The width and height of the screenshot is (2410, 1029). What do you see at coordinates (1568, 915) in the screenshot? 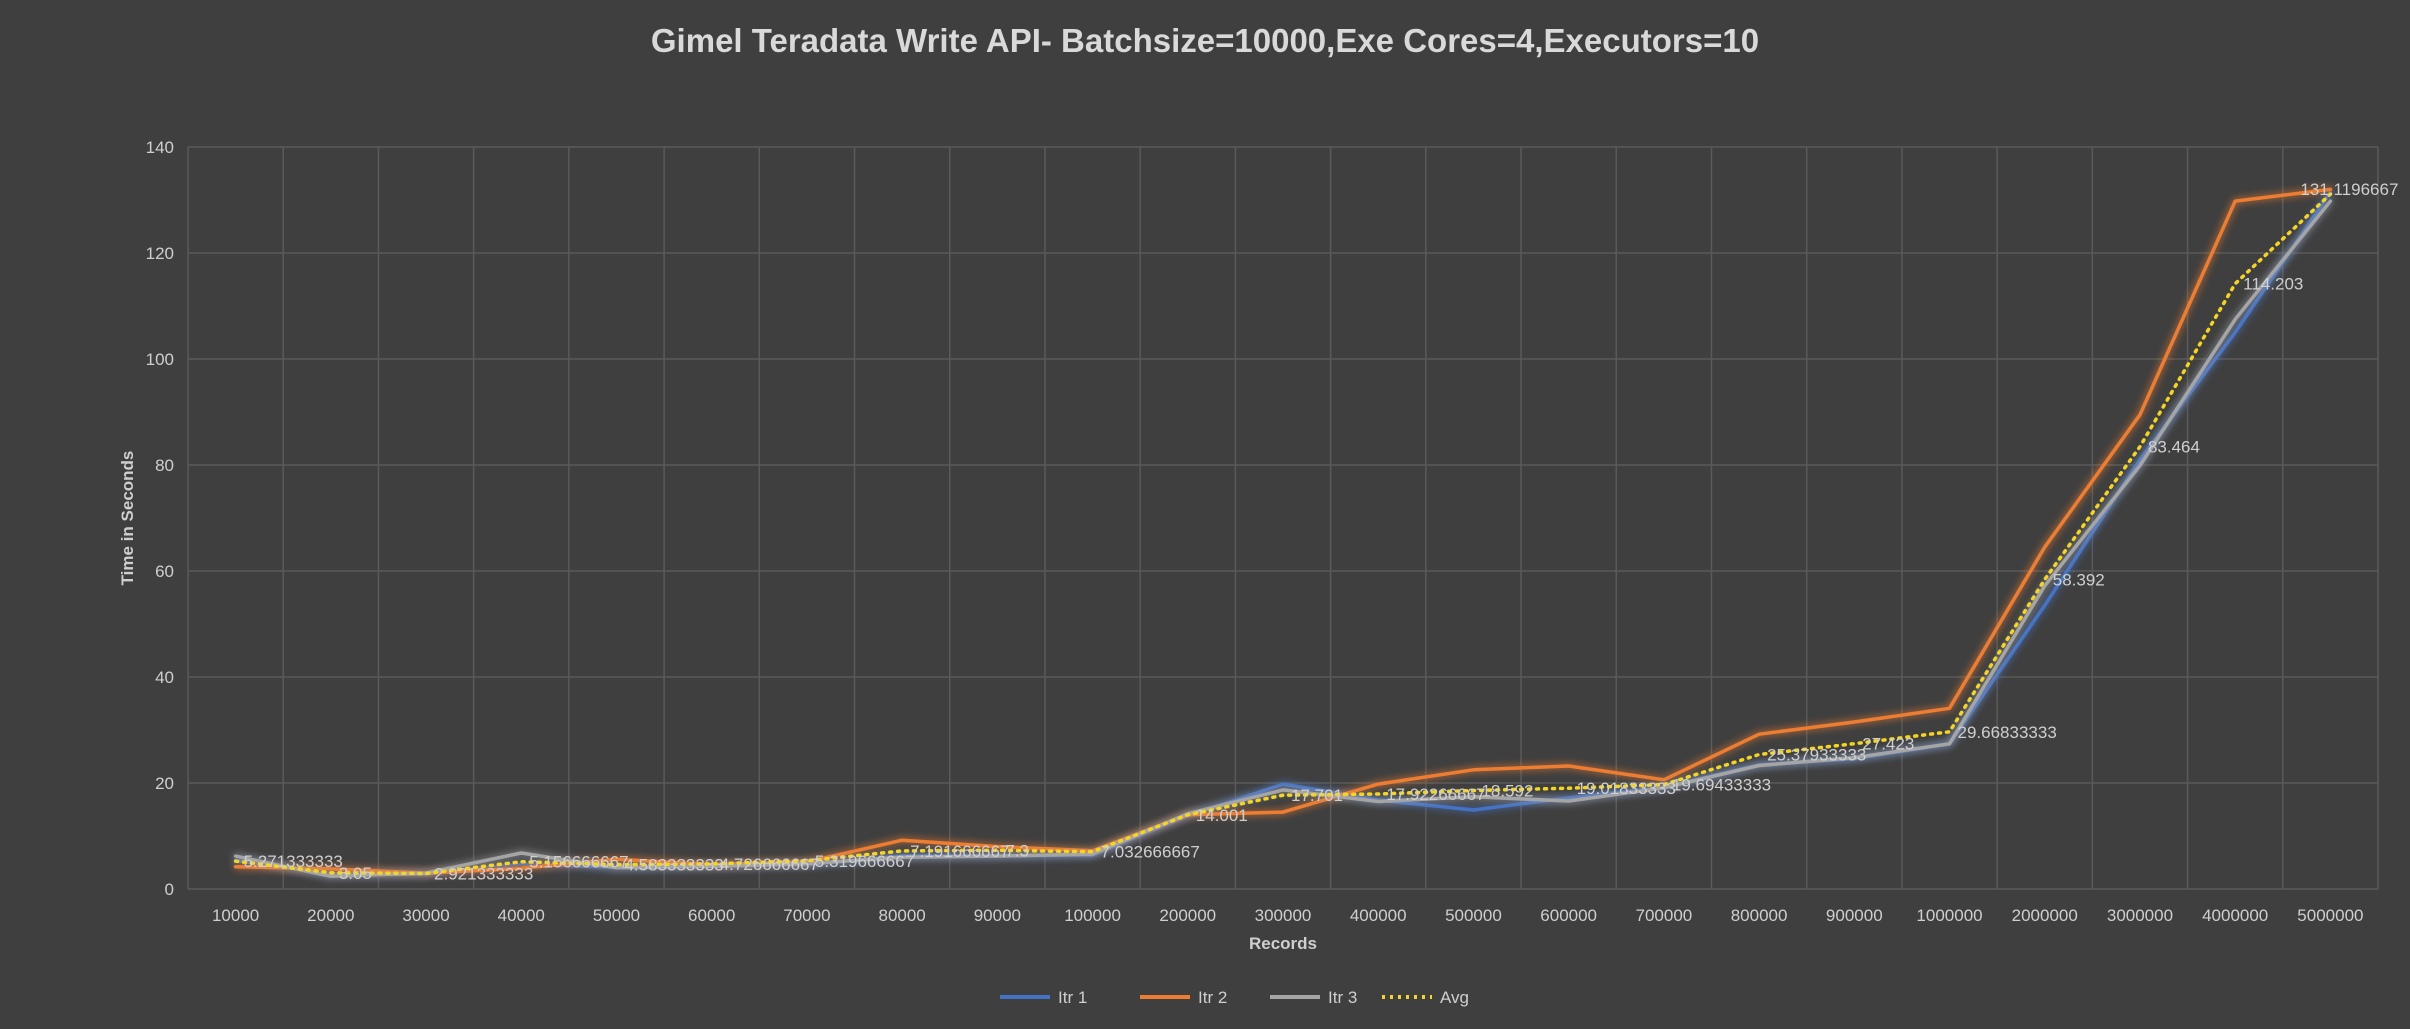
I see `x-tick-label: 600000` at bounding box center [1568, 915].